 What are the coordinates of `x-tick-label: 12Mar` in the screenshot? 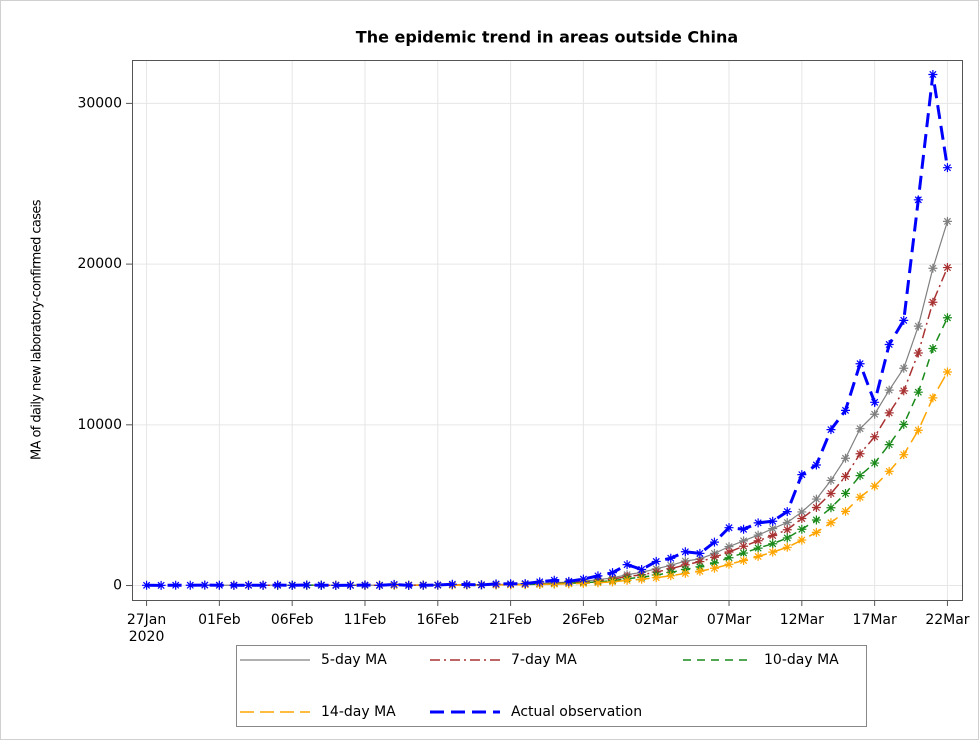 It's located at (802, 620).